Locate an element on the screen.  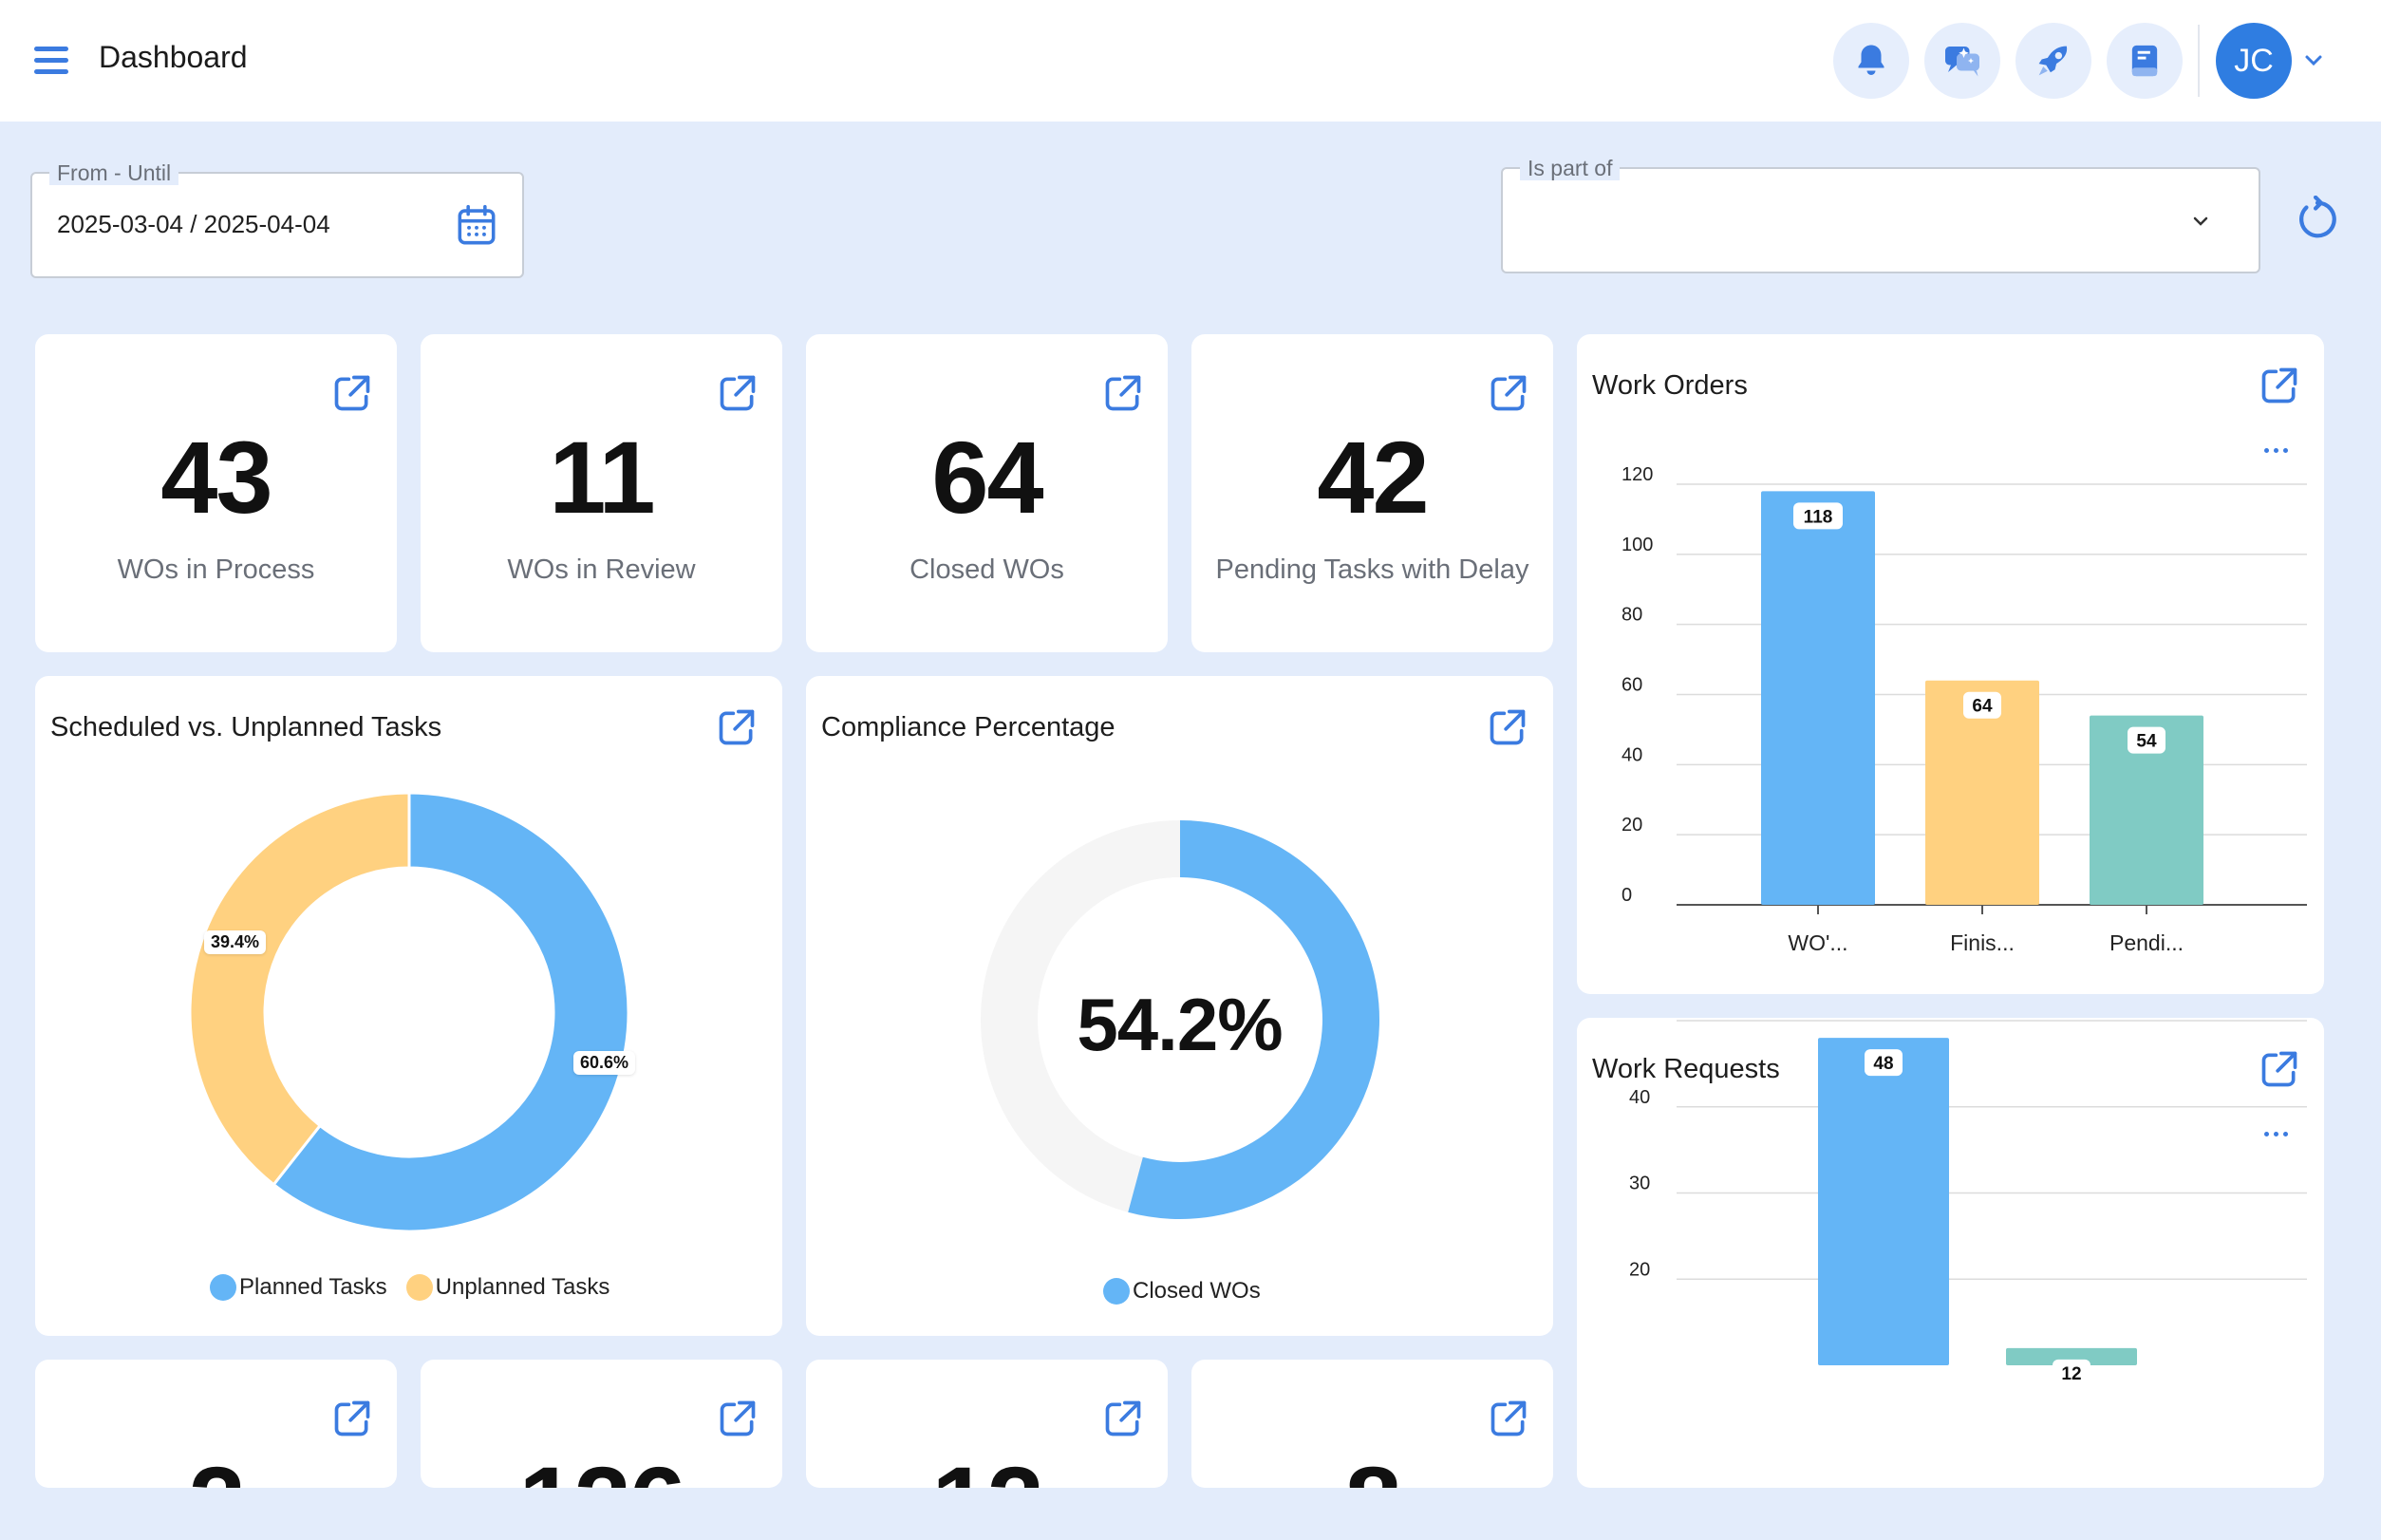
assistant-chat-button is located at coordinates (1962, 61).